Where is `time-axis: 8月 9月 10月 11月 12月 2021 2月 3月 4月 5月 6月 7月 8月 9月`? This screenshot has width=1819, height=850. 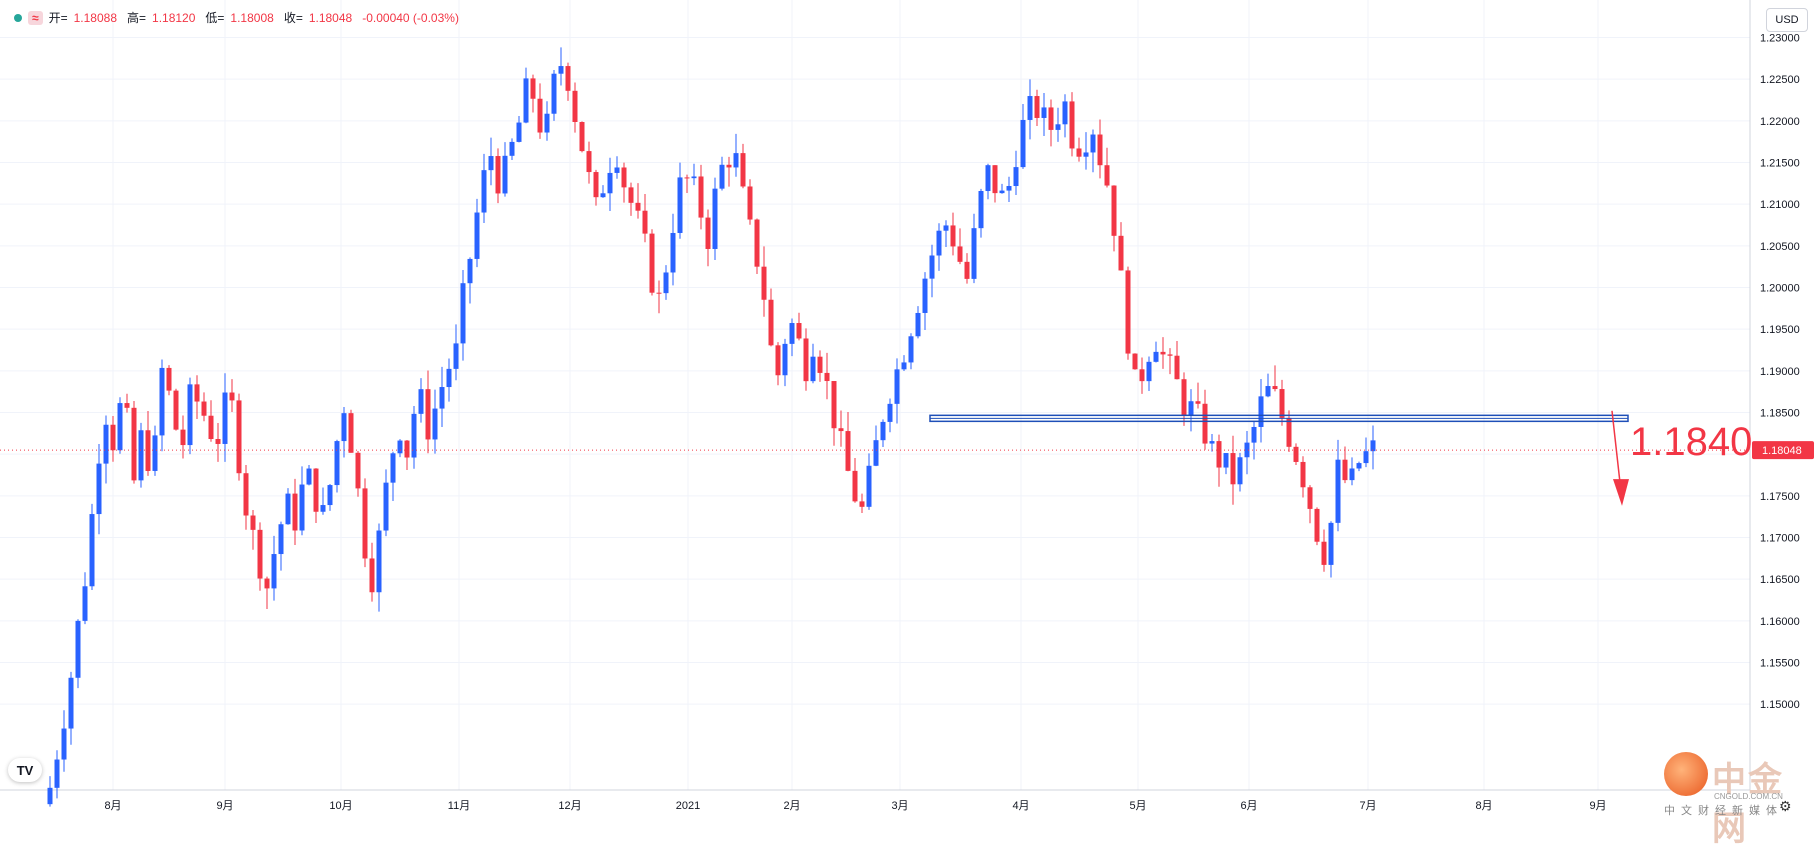 time-axis: 8月 9月 10月 11月 12月 2021 2月 3月 4月 5月 6月 7月 8月 9月 is located at coordinates (855, 806).